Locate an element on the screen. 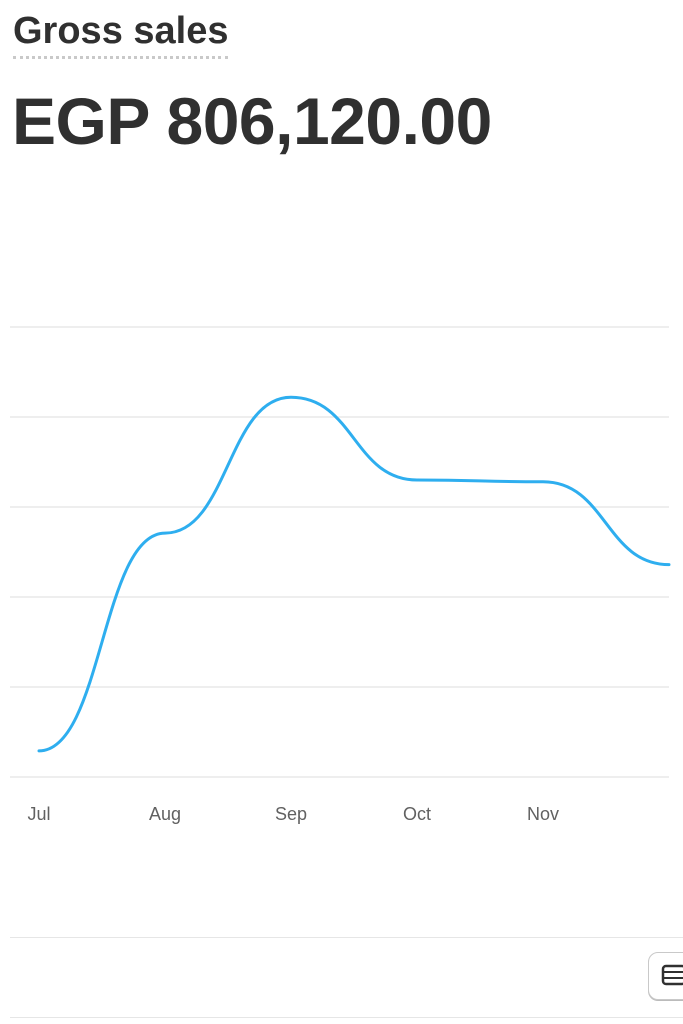 The image size is (683, 1024). x-tick-label: Nov is located at coordinates (543, 814).